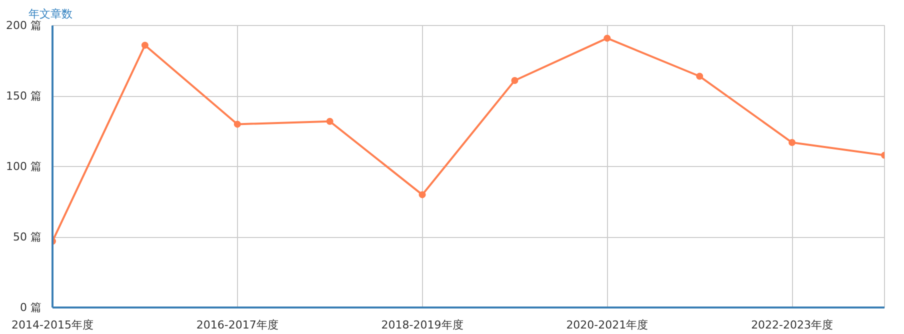 This screenshot has height=334, width=904. I want to click on y-tick-label: 200 篇, so click(24, 25).